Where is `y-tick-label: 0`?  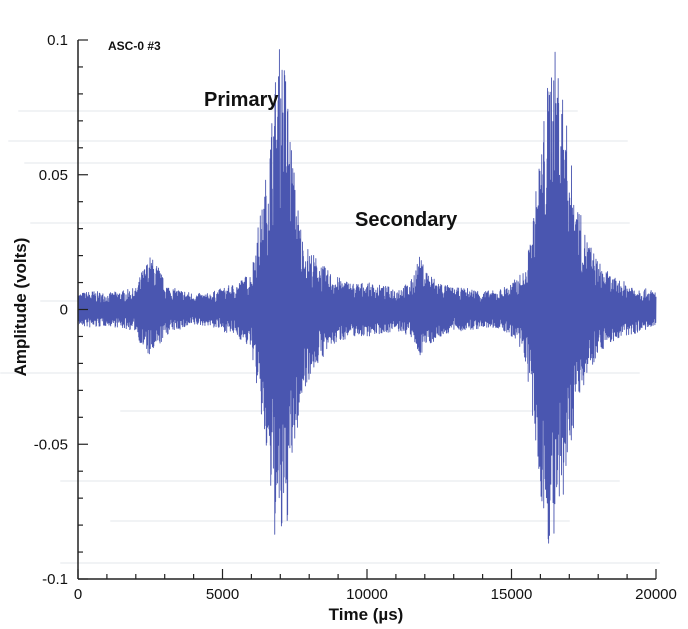
y-tick-label: 0 is located at coordinates (64, 310).